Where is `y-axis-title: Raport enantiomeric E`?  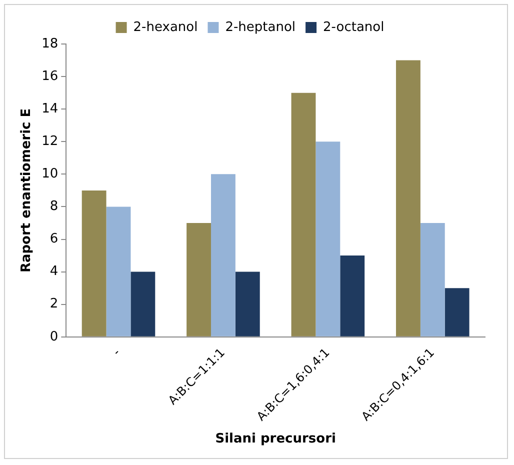
y-axis-title: Raport enantiomeric E is located at coordinates (26, 190).